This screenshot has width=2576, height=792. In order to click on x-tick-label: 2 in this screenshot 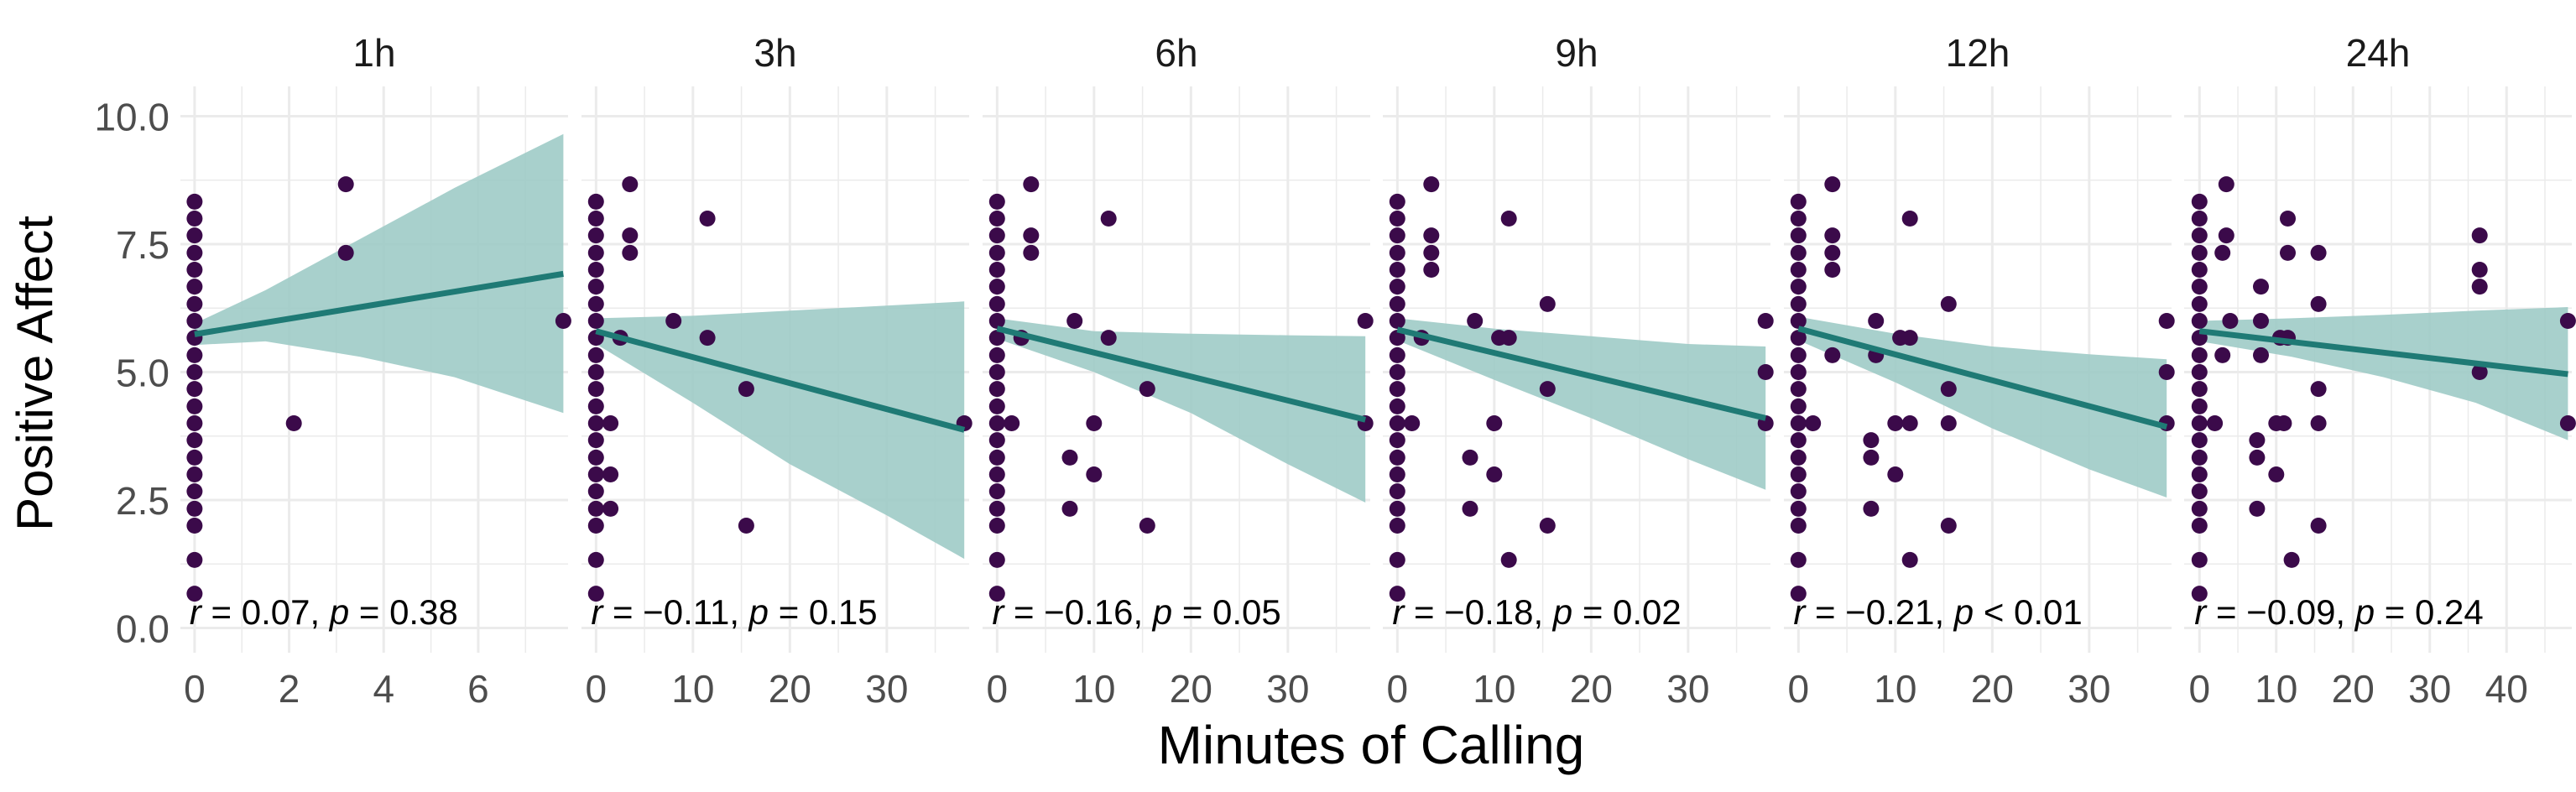, I will do `click(289, 689)`.